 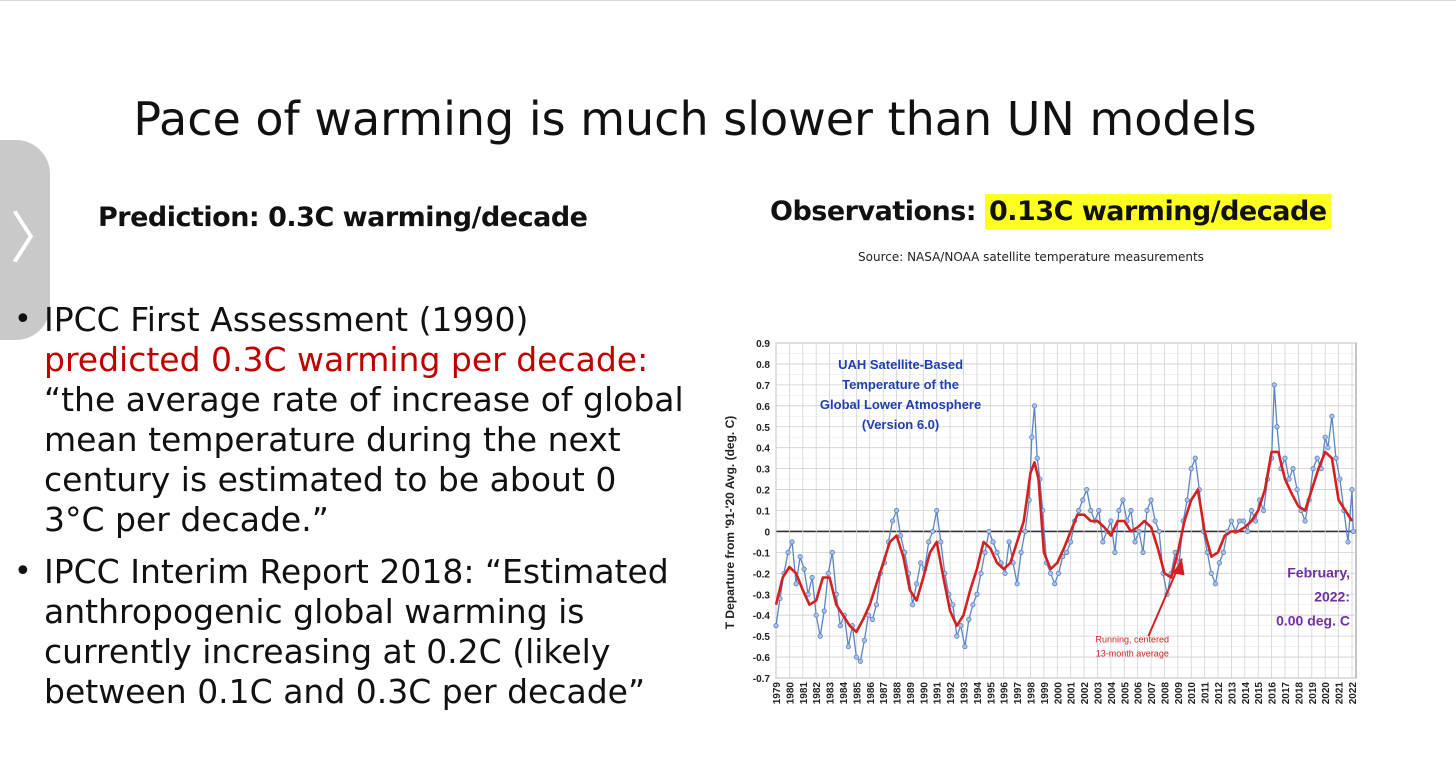 What do you see at coordinates (730, 523) in the screenshot?
I see `y-axis-label: T Departure from '91-'20 Avg. (deg. C)` at bounding box center [730, 523].